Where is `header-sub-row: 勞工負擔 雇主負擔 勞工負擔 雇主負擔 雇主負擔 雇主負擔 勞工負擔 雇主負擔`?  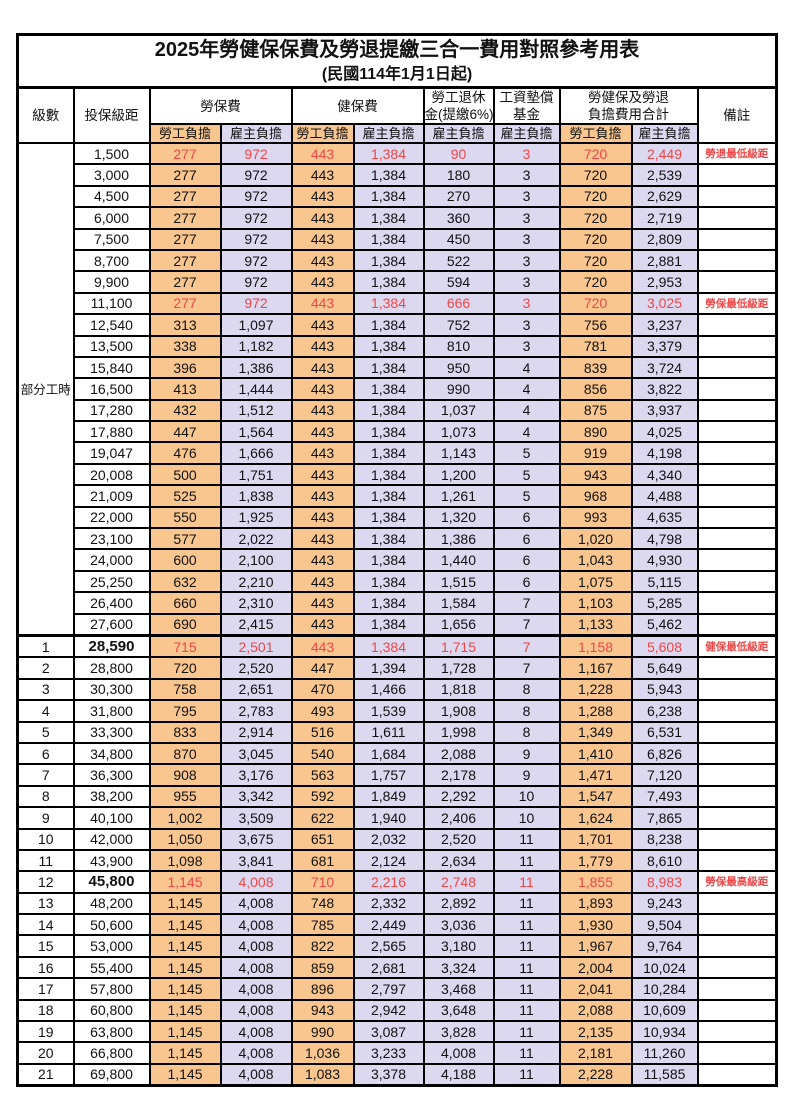
header-sub-row: 勞工負擔 雇主負擔 勞工負擔 雇主負擔 雇主負擔 雇主負擔 勞工負擔 雇主負擔 is located at coordinates (397, 133).